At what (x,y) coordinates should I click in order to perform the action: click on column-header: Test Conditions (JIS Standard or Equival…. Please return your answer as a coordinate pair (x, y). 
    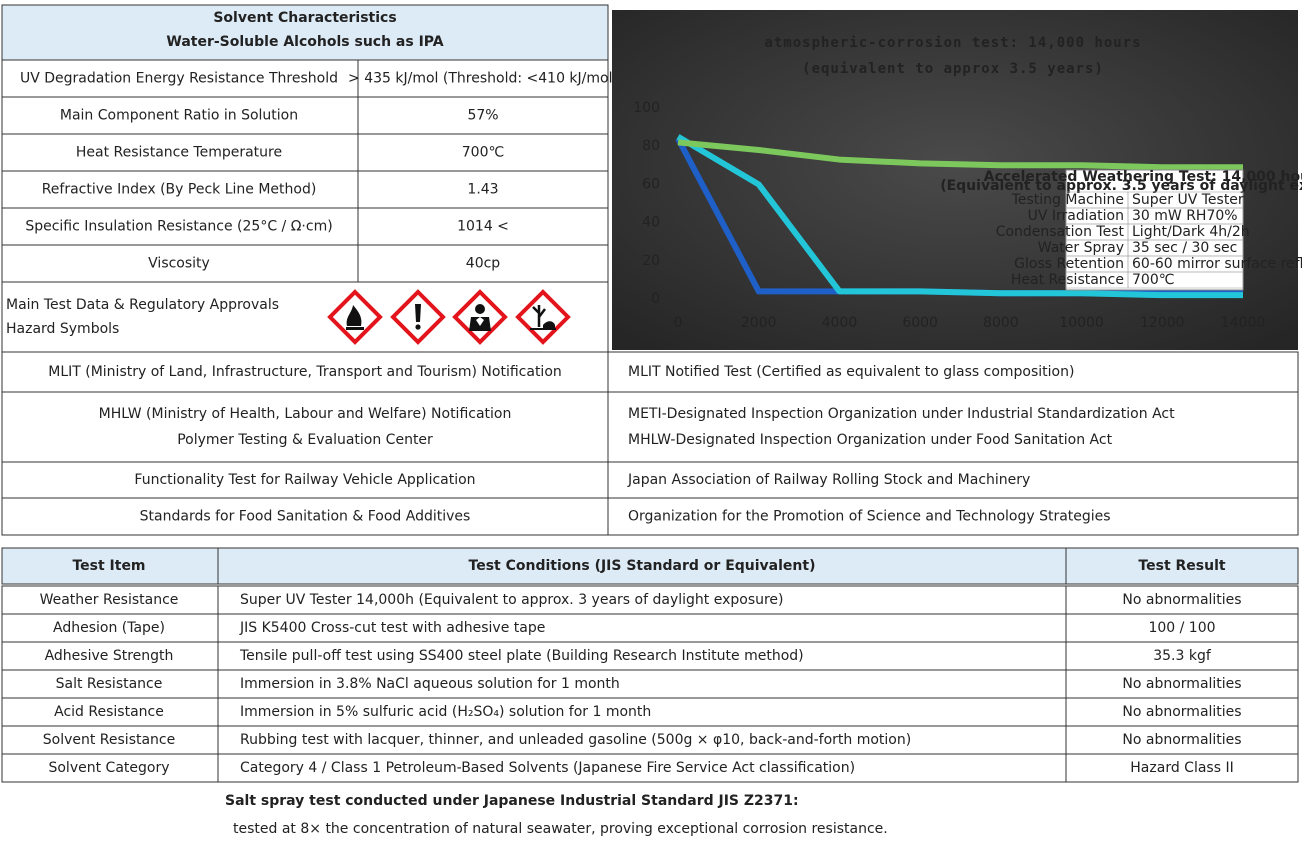
    Looking at the image, I should click on (642, 566).